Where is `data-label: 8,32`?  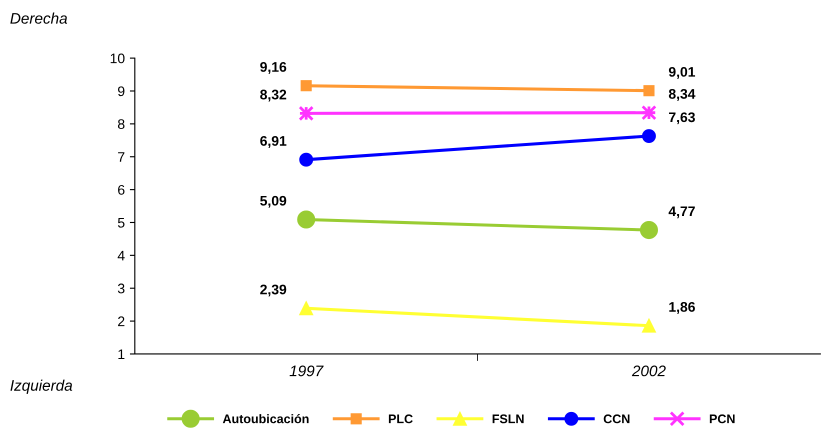
data-label: 8,32 is located at coordinates (273, 96).